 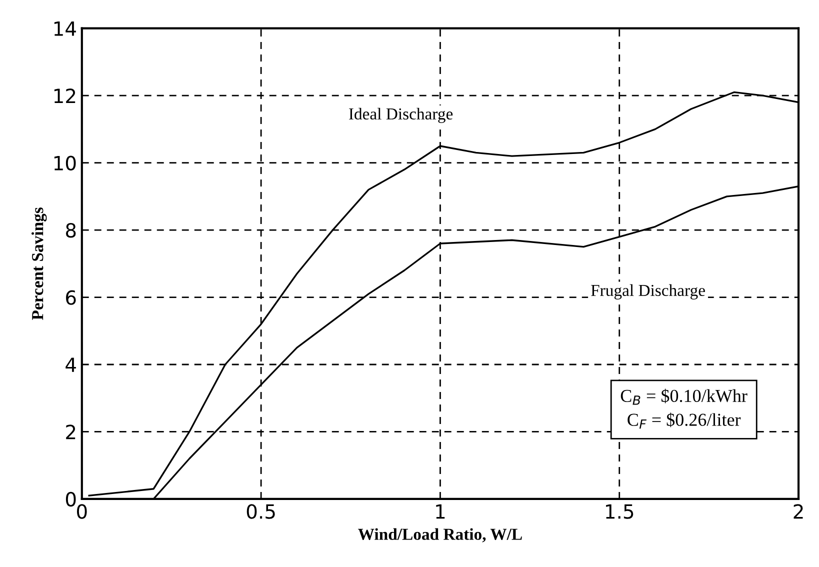 What do you see at coordinates (71, 230) in the screenshot?
I see `y-tick-label: 8` at bounding box center [71, 230].